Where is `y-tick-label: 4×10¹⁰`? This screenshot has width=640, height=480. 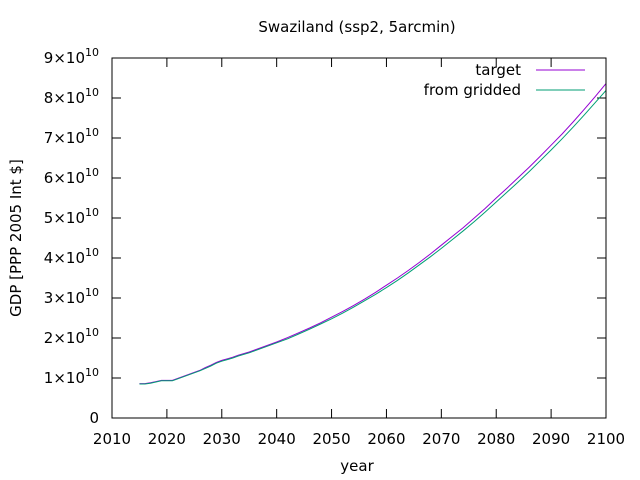 y-tick-label: 4×10¹⁰ is located at coordinates (71, 256).